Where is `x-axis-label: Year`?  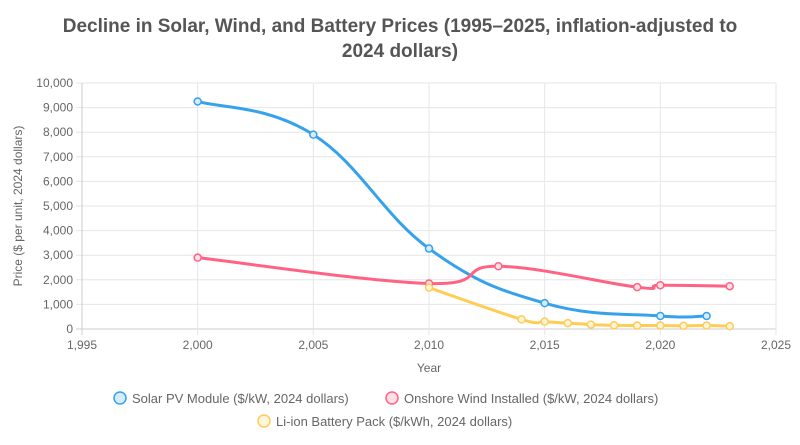
x-axis-label: Year is located at coordinates (429, 368).